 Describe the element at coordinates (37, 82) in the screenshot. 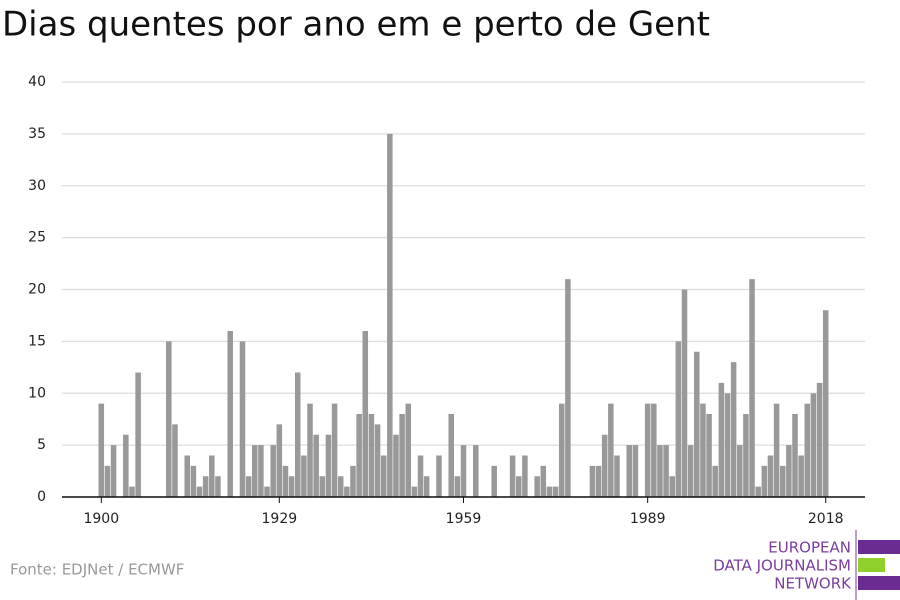

I see `y-tick-label: 40` at that location.